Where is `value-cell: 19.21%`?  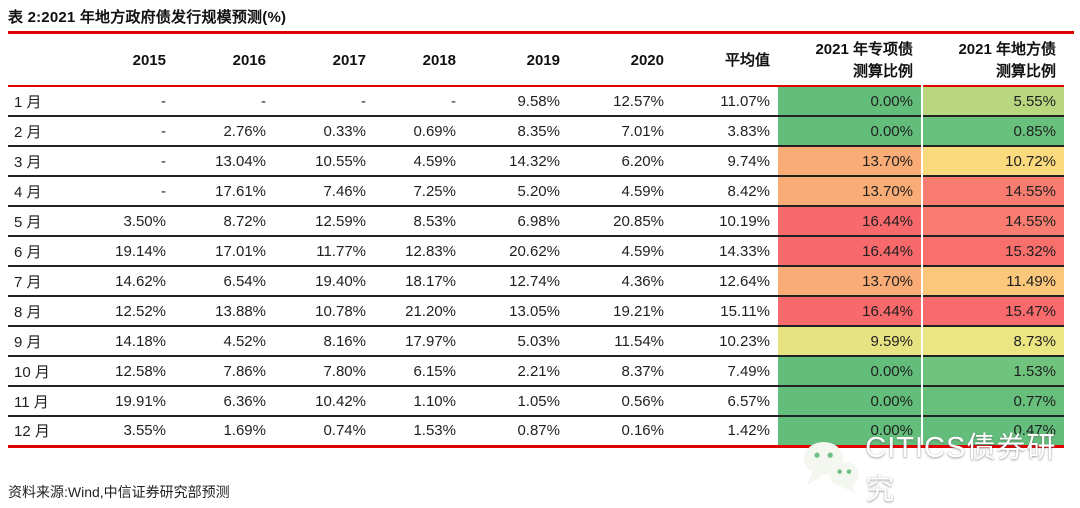
value-cell: 19.21% is located at coordinates (638, 311).